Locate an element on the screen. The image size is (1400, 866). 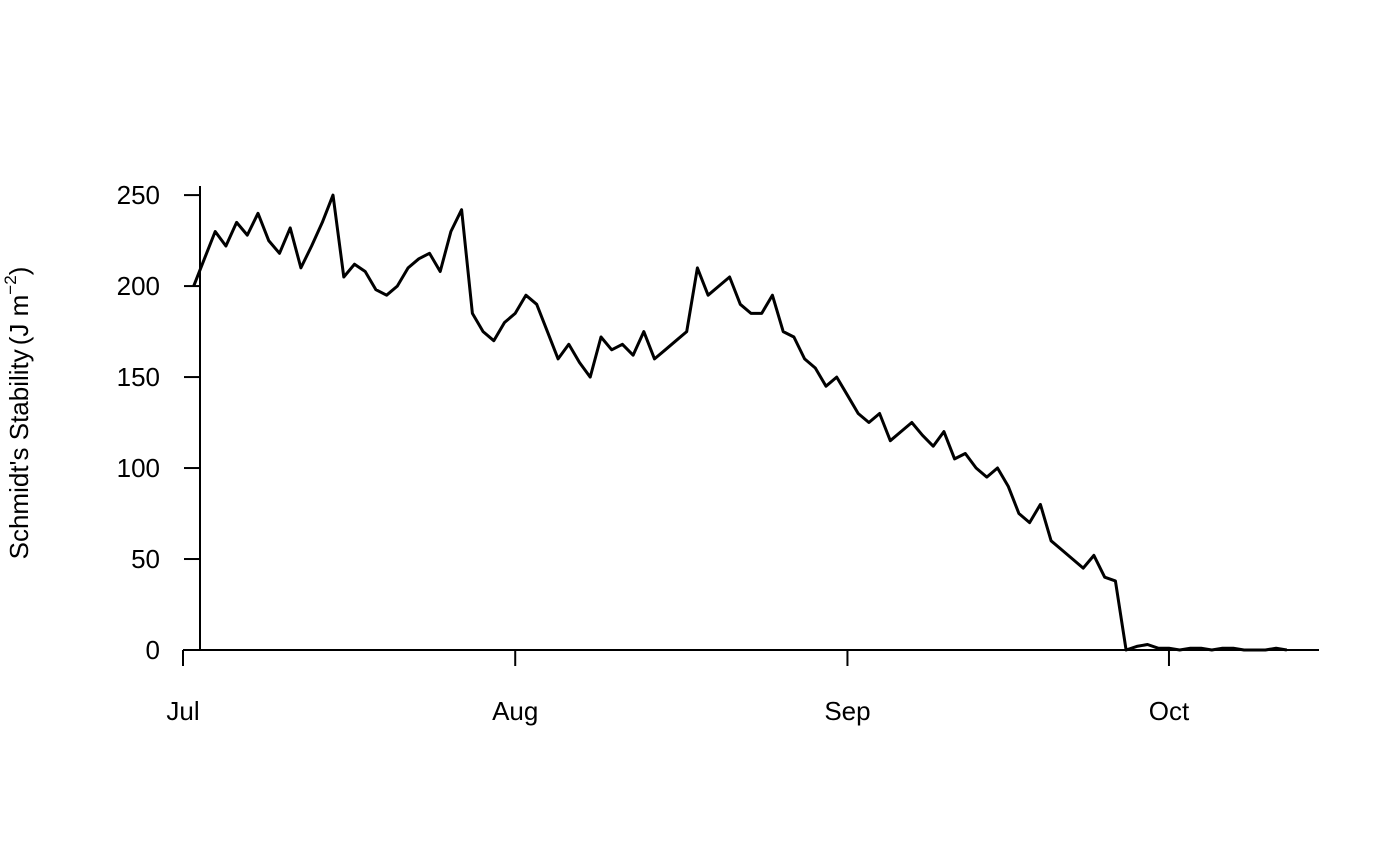
y-axis-unit-exponent: −2 is located at coordinates (10, 284).